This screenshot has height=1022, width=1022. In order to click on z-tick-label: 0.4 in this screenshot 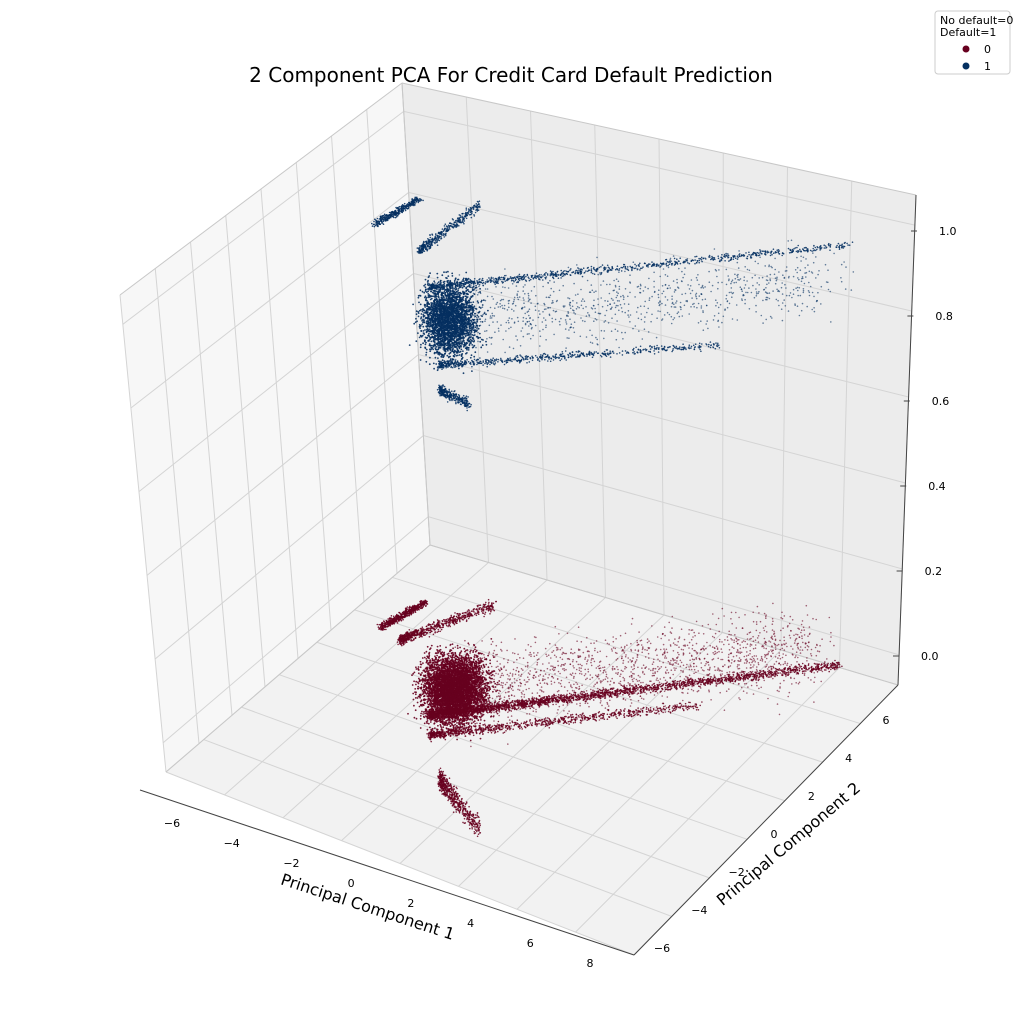, I will do `click(937, 486)`.